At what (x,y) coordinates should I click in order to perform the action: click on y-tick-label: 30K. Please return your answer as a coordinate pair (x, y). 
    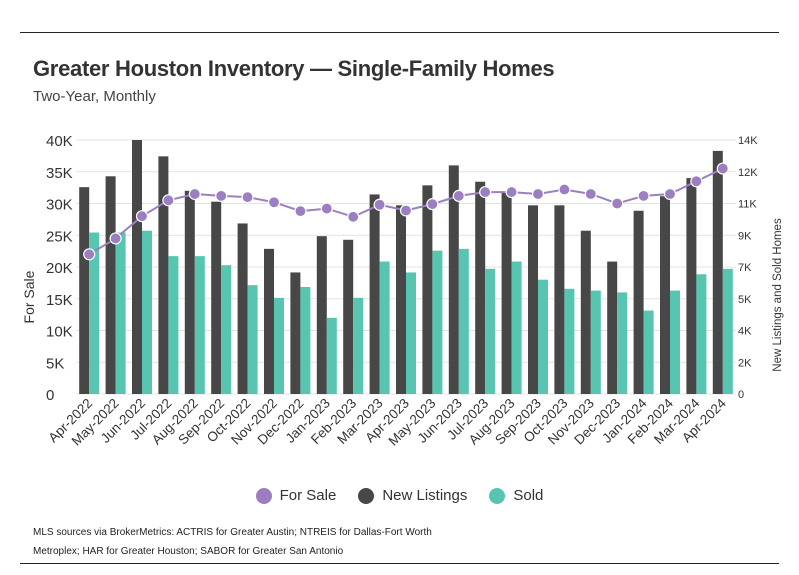
    Looking at the image, I should click on (59, 205).